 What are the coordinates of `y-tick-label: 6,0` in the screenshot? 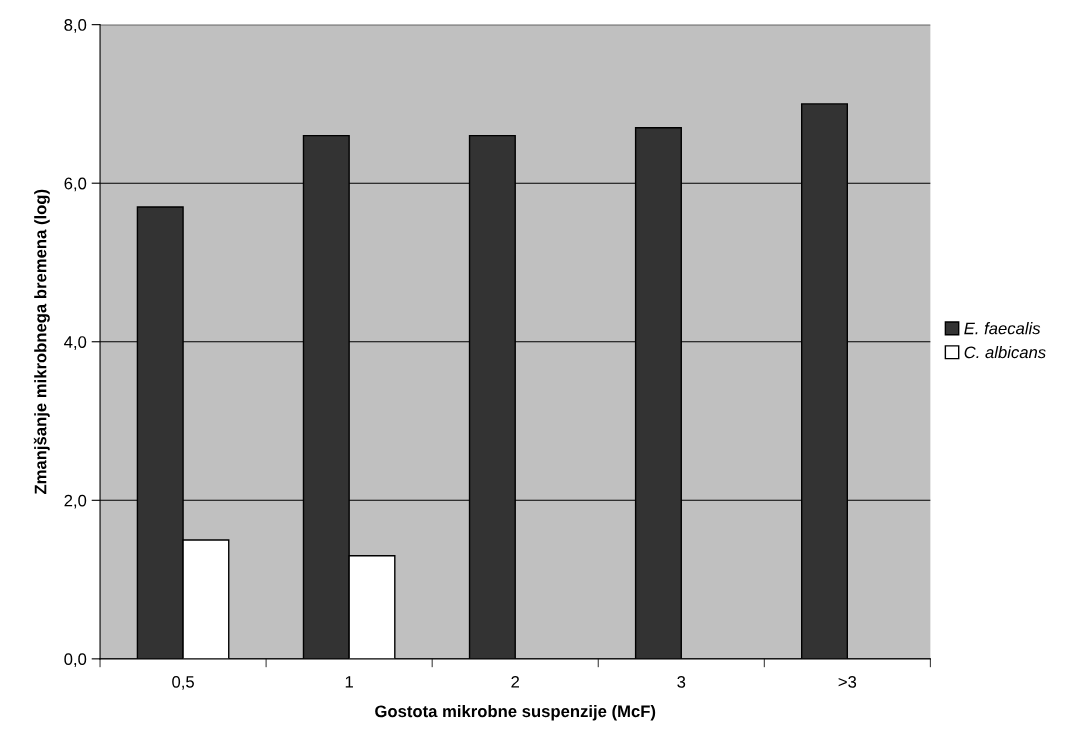 It's located at (75, 184).